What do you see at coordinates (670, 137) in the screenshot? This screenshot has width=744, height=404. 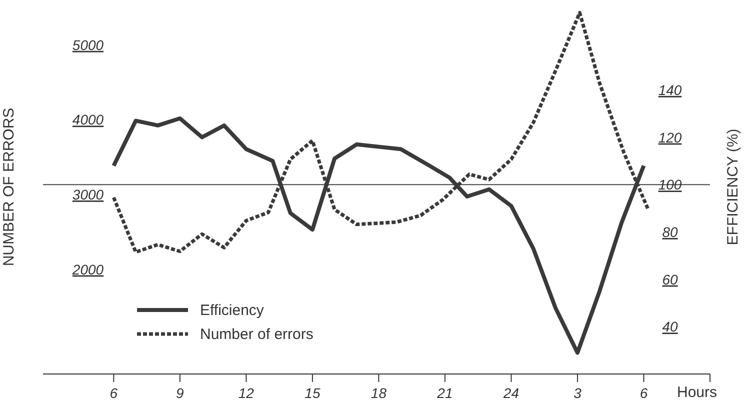 I see `y2-tick-label: 120` at bounding box center [670, 137].